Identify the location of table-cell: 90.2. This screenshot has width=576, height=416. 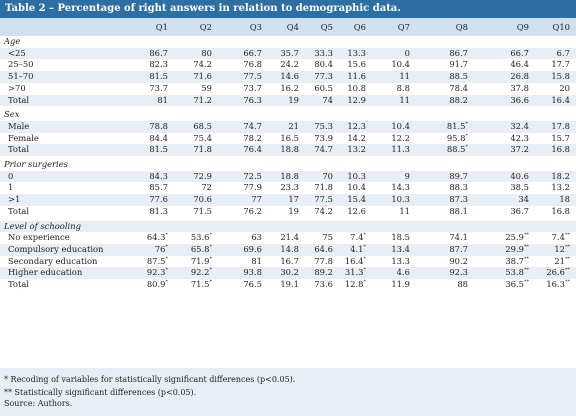
(458, 260).